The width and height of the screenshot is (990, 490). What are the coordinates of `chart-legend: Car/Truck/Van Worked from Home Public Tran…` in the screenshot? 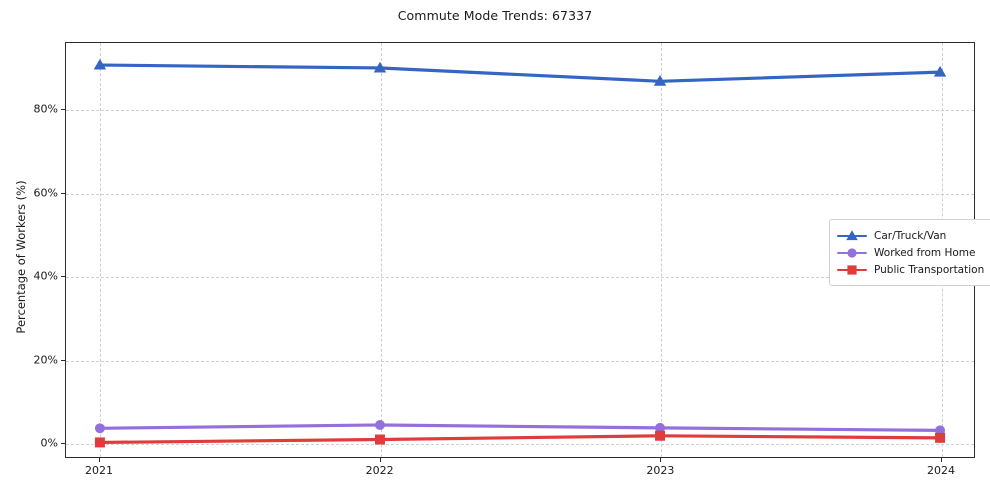 It's located at (909, 252).